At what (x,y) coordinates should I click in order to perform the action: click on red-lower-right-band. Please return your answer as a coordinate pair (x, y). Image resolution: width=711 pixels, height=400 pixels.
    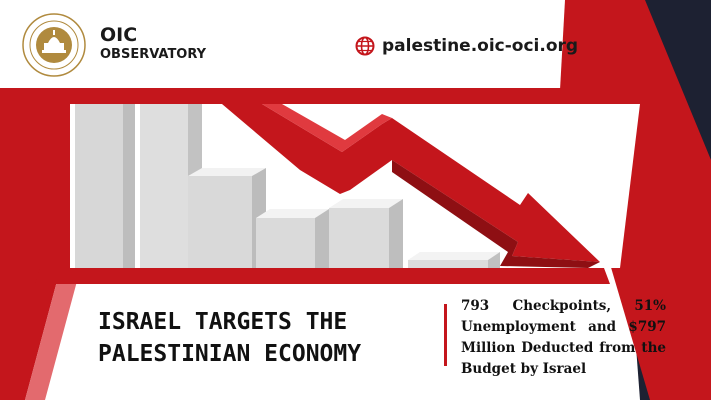
    Looking at the image, I should click on (655, 315).